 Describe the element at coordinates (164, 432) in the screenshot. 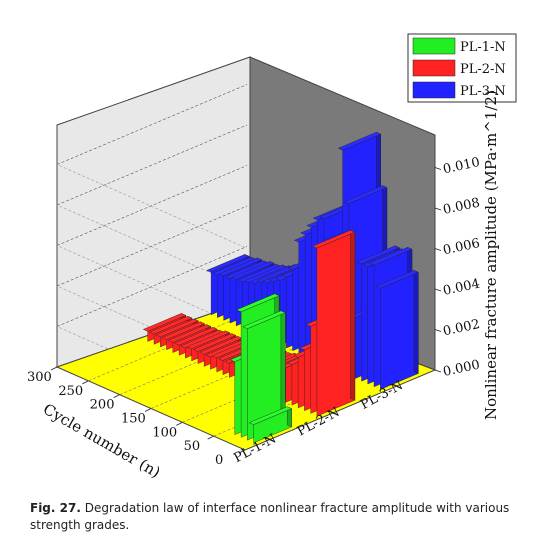

I see `y-tick-label: 100` at that location.